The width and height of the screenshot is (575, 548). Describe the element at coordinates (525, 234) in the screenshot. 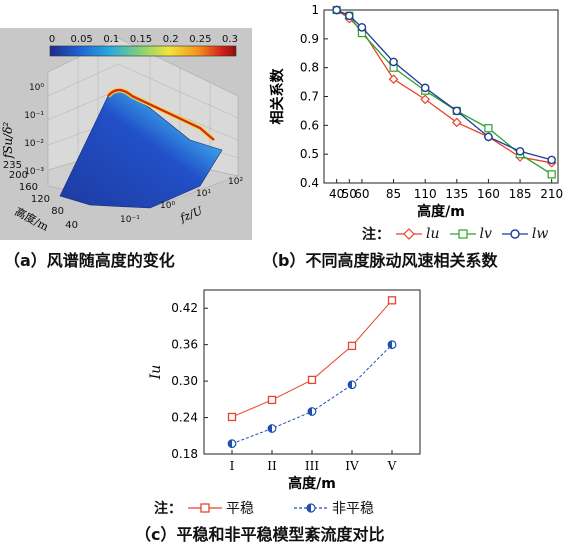

I see `legend-b-item-lw: lw` at that location.